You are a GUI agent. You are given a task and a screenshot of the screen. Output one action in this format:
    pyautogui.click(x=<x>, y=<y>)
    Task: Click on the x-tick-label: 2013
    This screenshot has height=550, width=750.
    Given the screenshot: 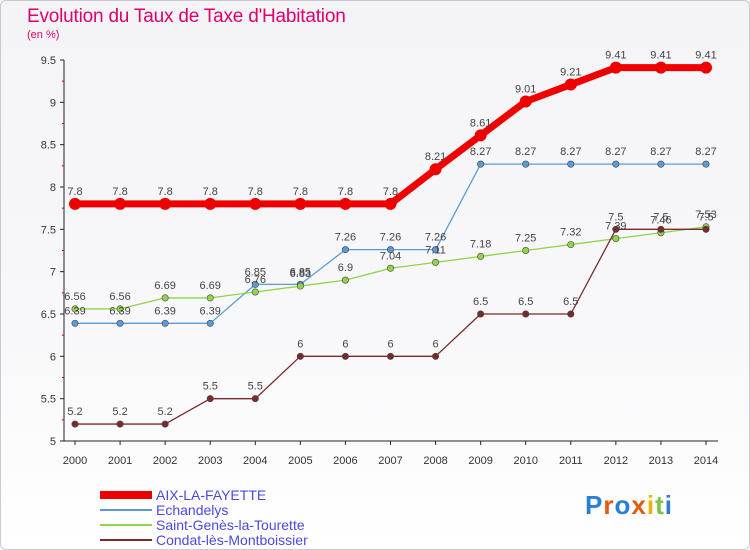 What is the action you would take?
    pyautogui.click(x=661, y=461)
    